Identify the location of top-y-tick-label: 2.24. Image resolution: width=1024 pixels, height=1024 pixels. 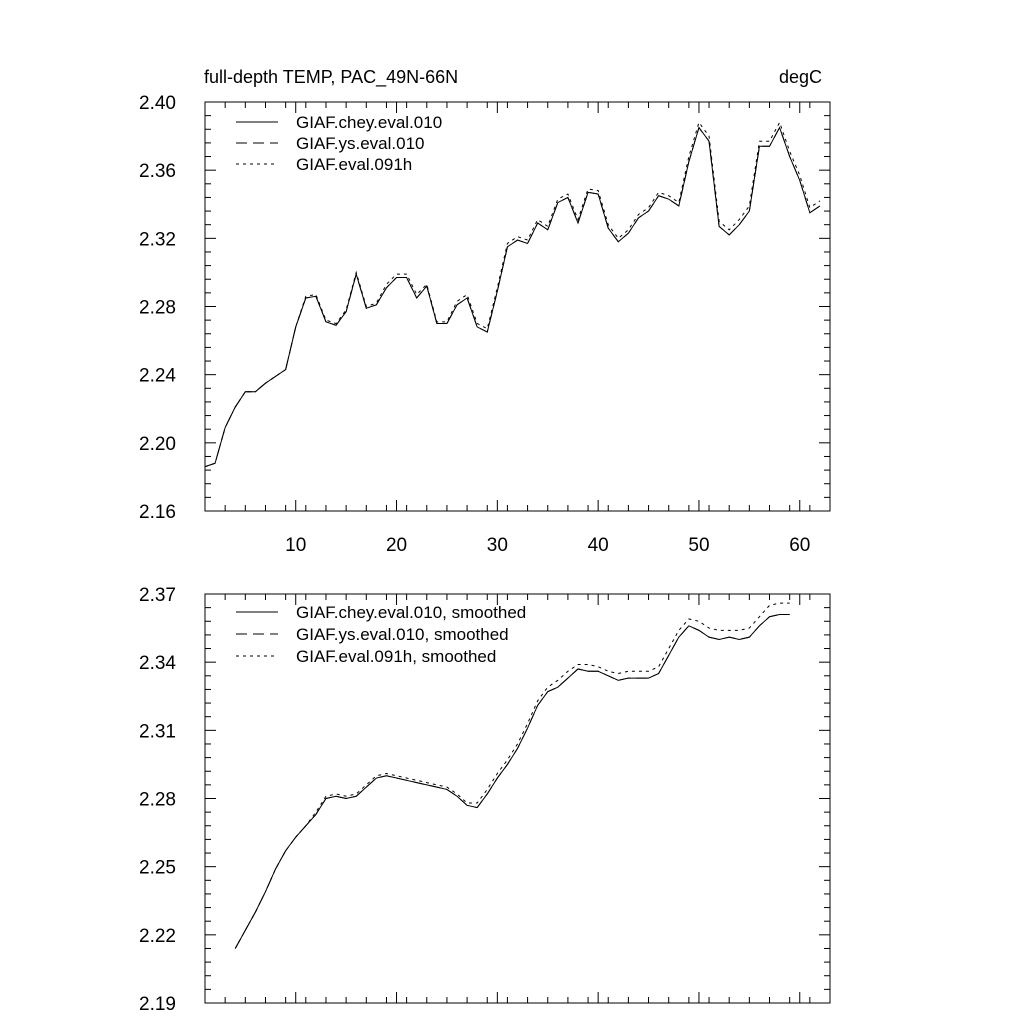
(157, 376).